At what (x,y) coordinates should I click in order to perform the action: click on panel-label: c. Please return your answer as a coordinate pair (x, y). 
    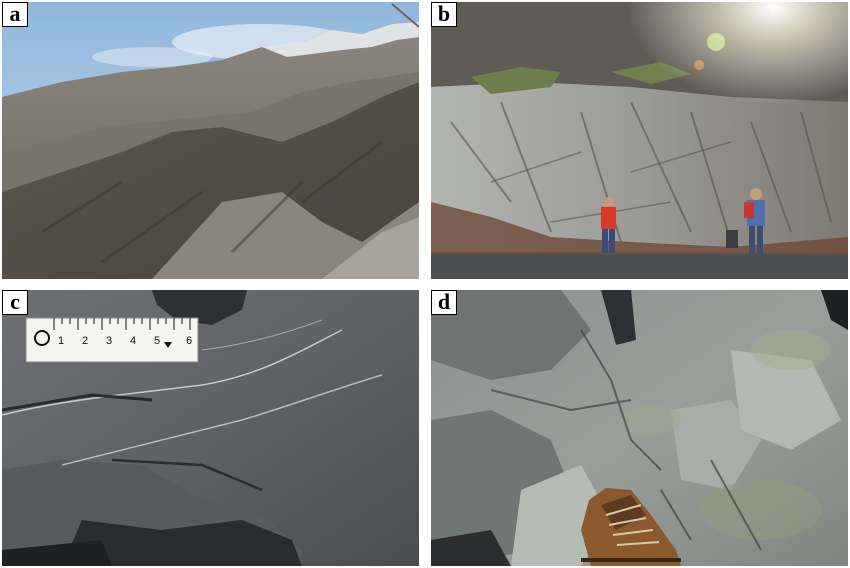
    Looking at the image, I should click on (15, 302).